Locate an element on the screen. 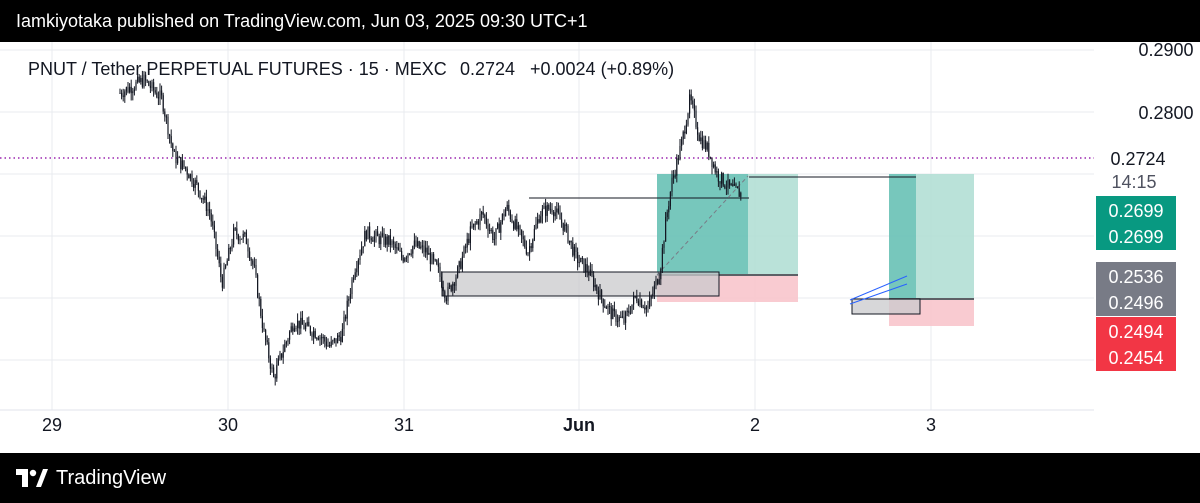  price-label-stop: 0.2494 is located at coordinates (1135, 332).